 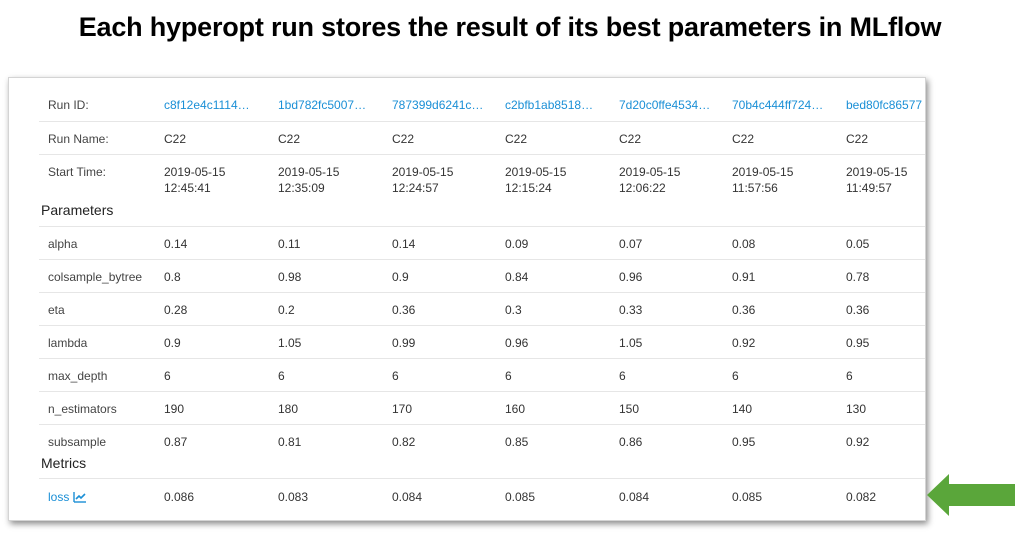 I want to click on parameter-value: 0.78, so click(x=858, y=277).